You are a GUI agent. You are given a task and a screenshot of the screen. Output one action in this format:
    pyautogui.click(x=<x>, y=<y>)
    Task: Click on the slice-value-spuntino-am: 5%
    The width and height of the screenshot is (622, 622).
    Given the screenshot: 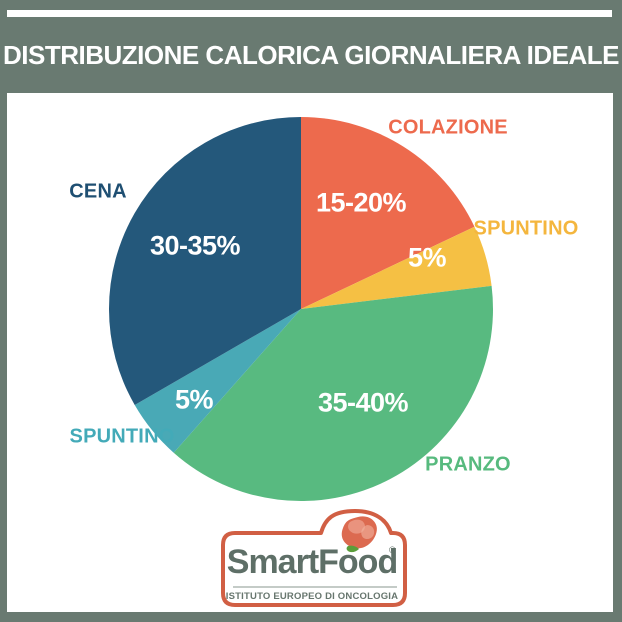 What is the action you would take?
    pyautogui.click(x=427, y=257)
    